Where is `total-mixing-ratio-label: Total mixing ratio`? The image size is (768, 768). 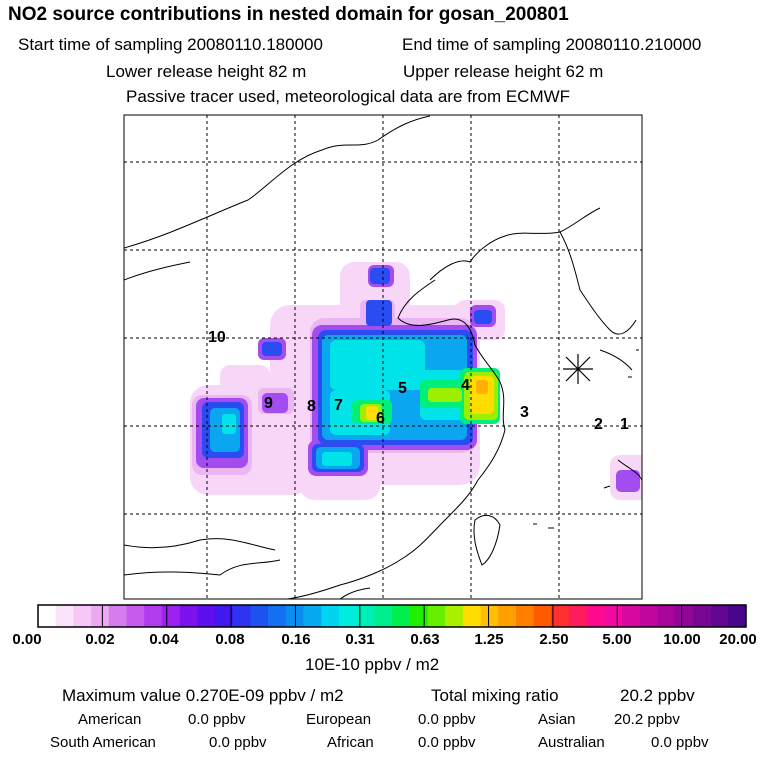 total-mixing-ratio-label: Total mixing ratio is located at coordinates (495, 695).